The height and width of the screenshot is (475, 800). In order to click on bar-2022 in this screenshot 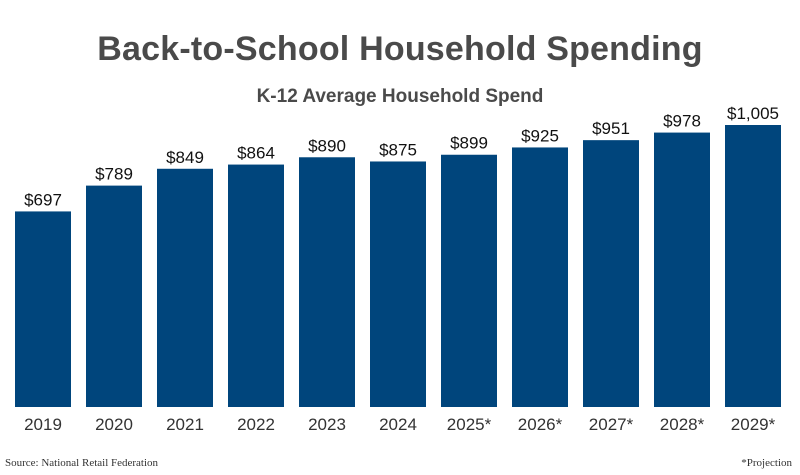, I will do `click(256, 285)`.